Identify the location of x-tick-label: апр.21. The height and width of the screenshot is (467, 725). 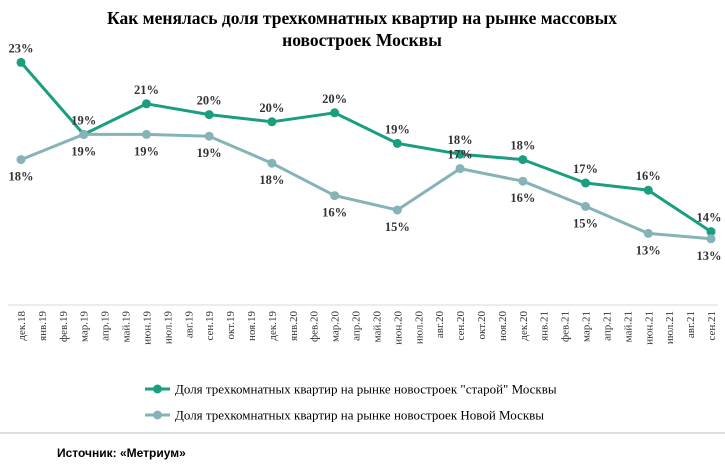
(607, 326).